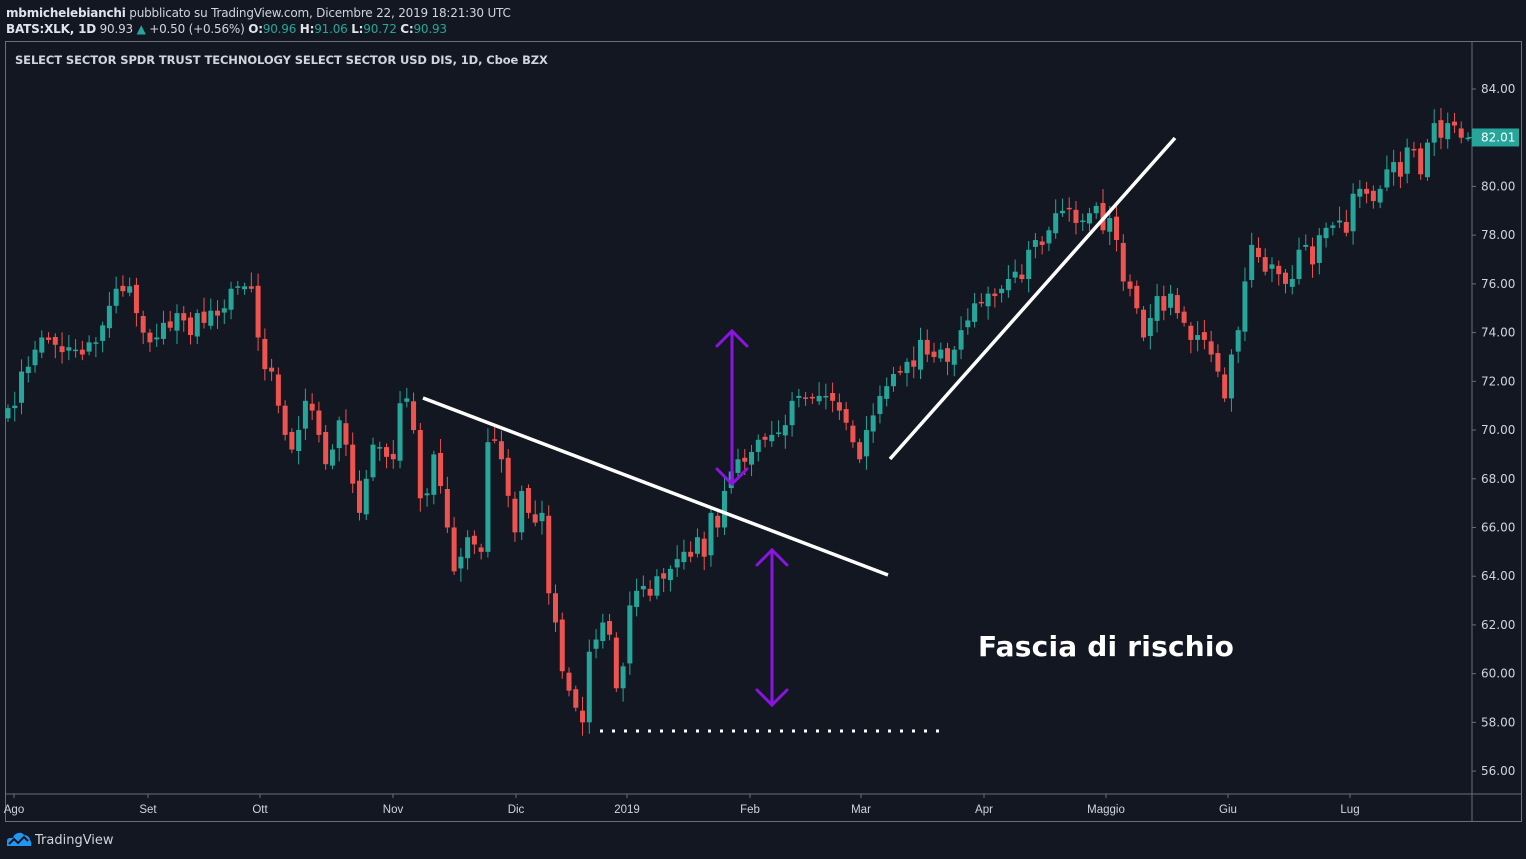 This screenshot has height=859, width=1526. I want to click on open-label: O:, so click(255, 29).